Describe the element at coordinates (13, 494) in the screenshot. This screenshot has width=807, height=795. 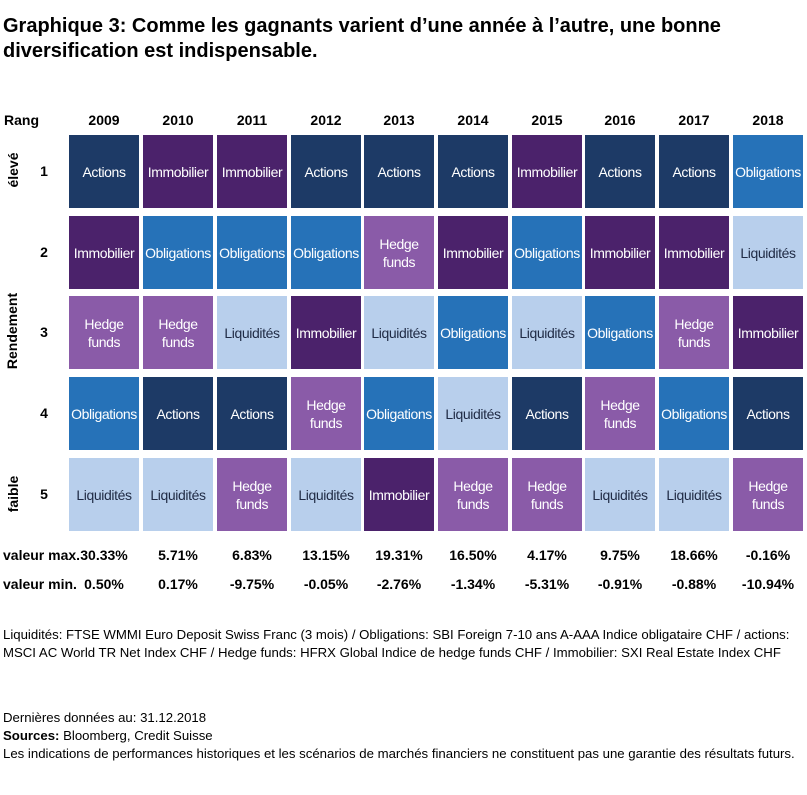
I see `axis-label-low: faible` at that location.